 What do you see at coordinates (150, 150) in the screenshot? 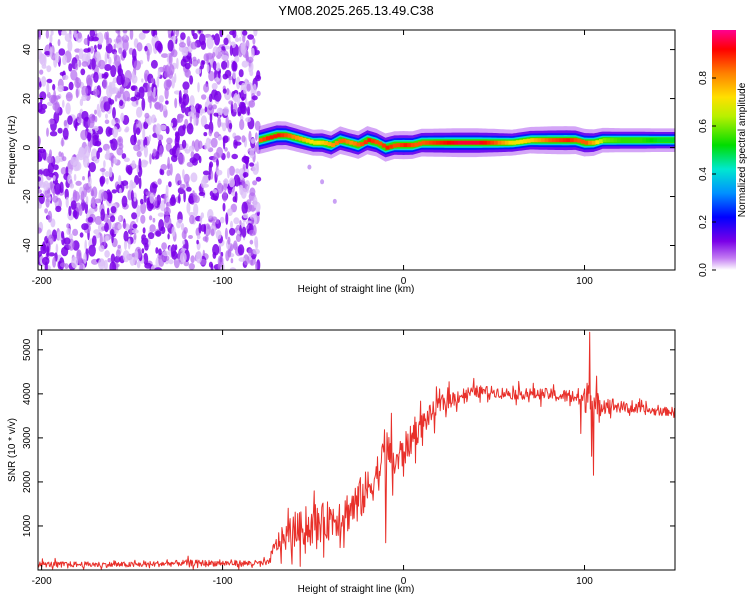
I see `noise-speckle` at bounding box center [150, 150].